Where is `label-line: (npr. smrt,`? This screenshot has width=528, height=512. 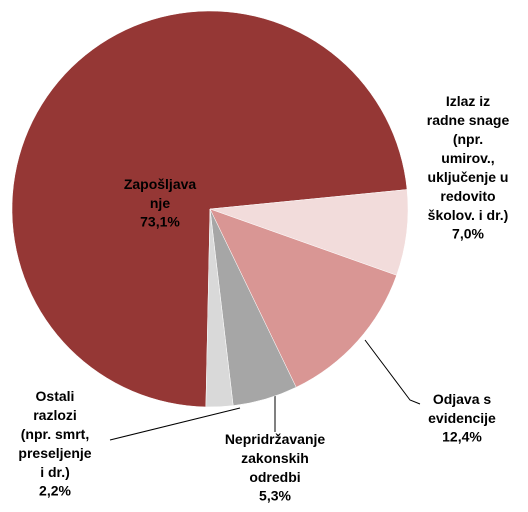
label-line: (npr. smrt, is located at coordinates (55, 434).